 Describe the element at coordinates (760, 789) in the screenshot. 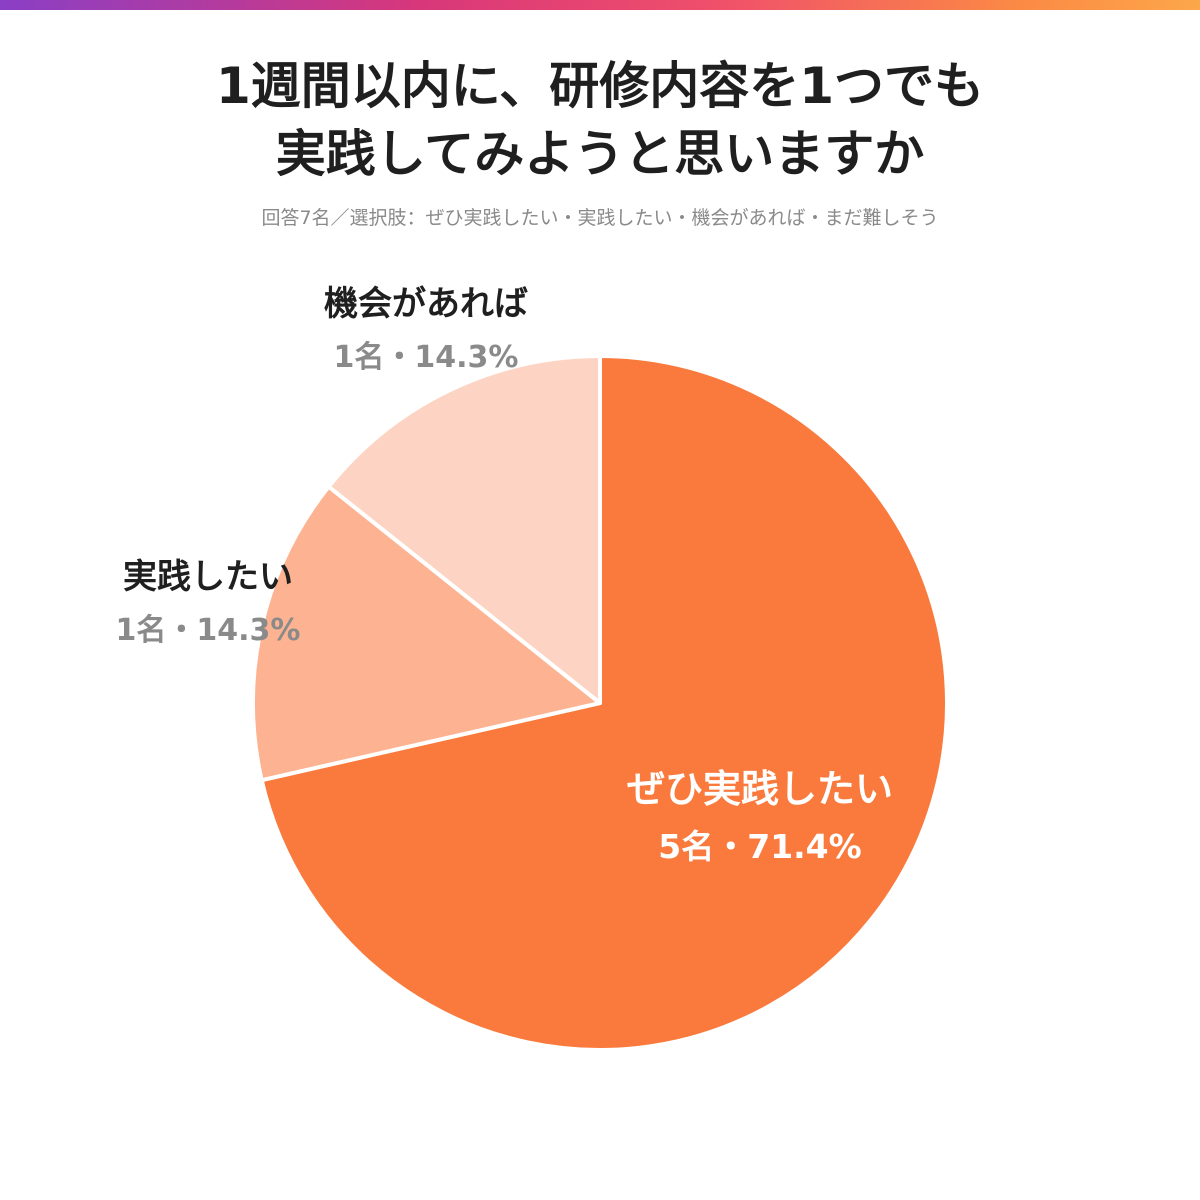

I see `slice-name-label-1: ぜひ実践したい` at that location.